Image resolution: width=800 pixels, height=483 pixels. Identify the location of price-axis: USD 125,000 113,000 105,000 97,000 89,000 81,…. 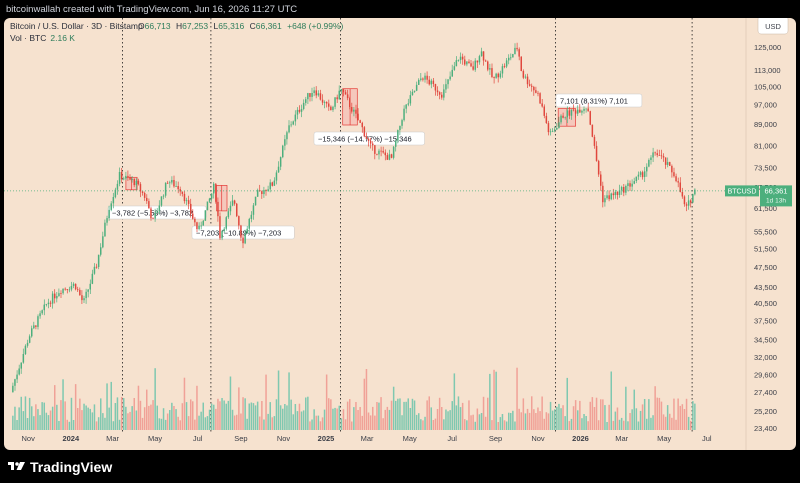
(767, 234).